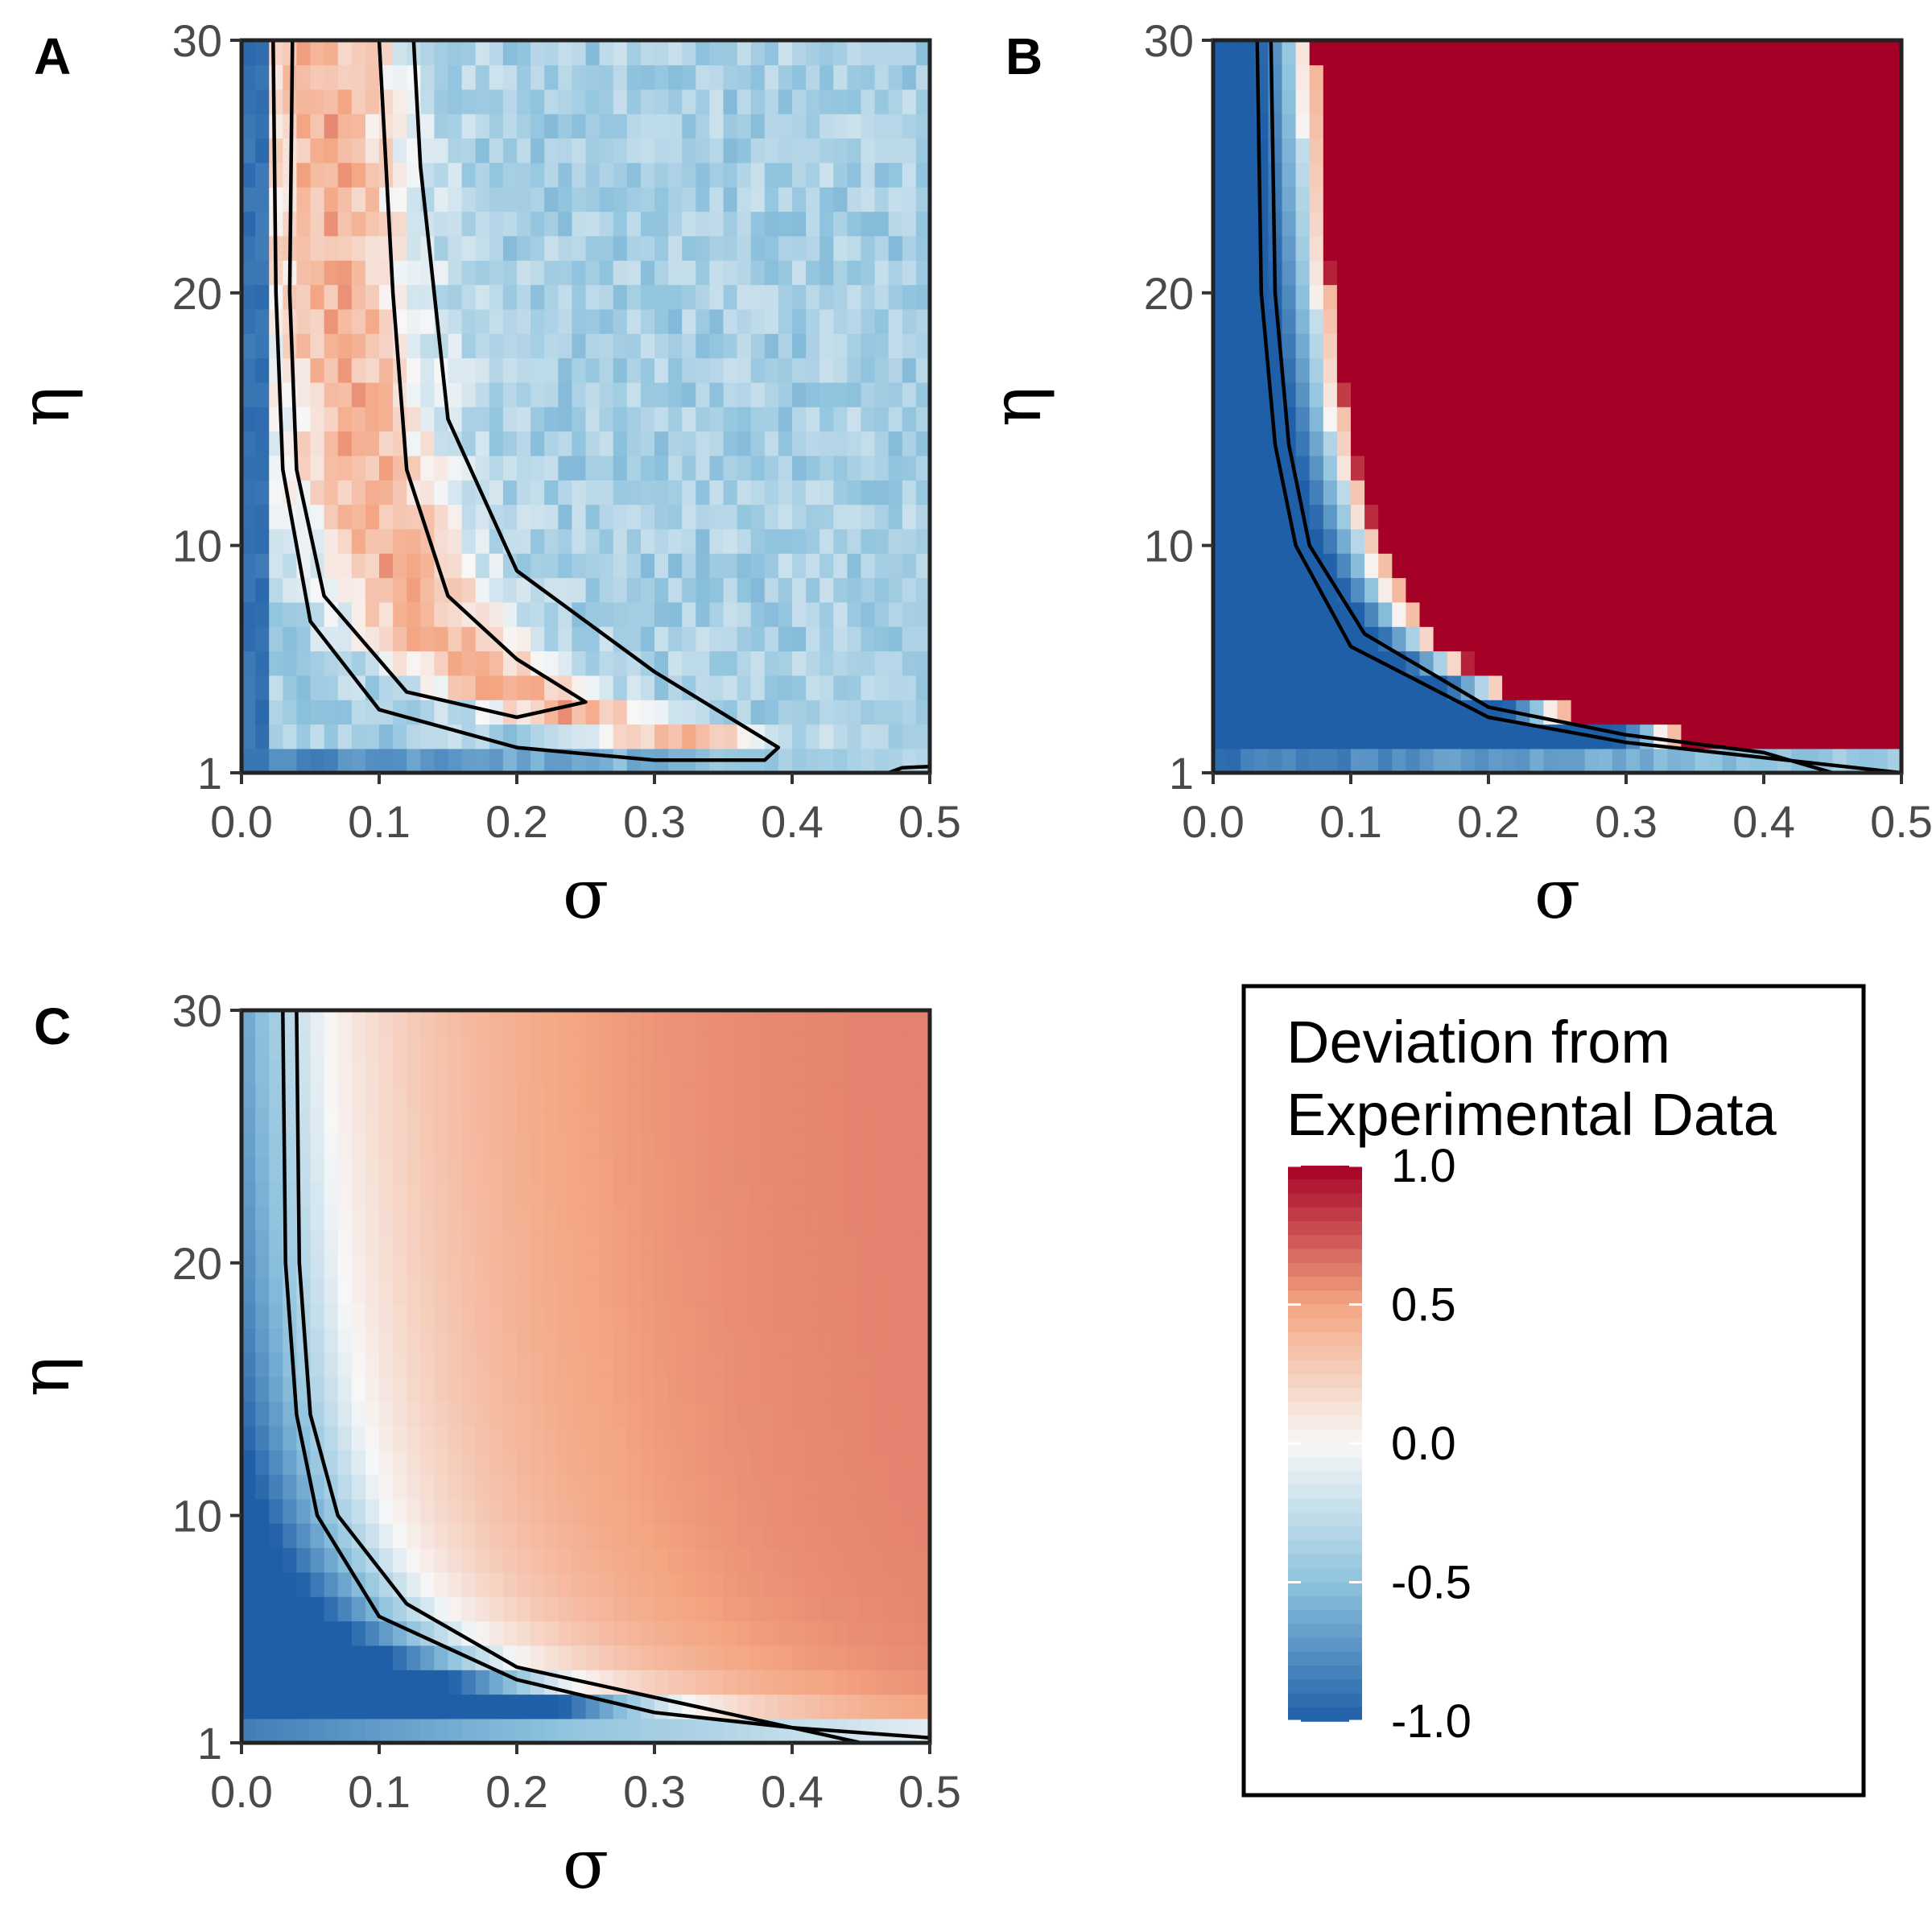 This screenshot has height=1932, width=1932. What do you see at coordinates (379, 821) in the screenshot?
I see `x-tick-label: 0.1` at bounding box center [379, 821].